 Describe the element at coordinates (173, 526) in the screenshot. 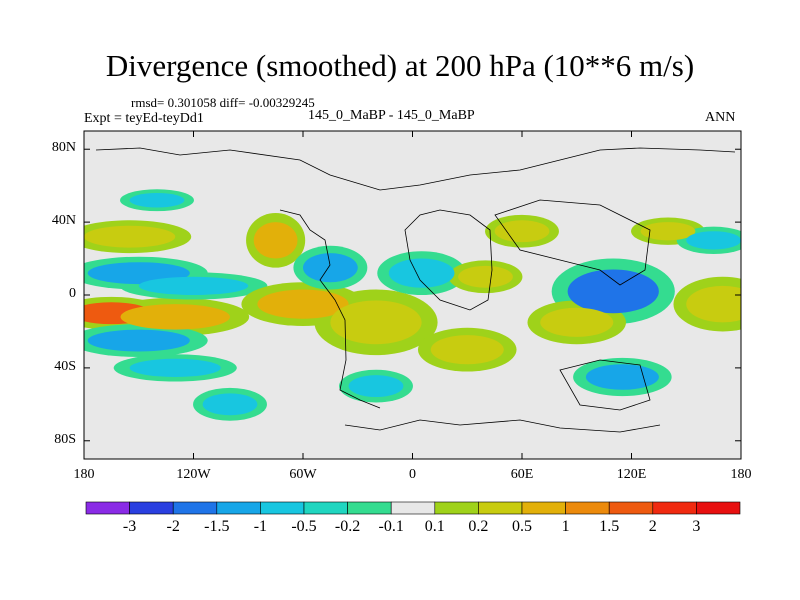

I see `colorbar-label: -2` at that location.